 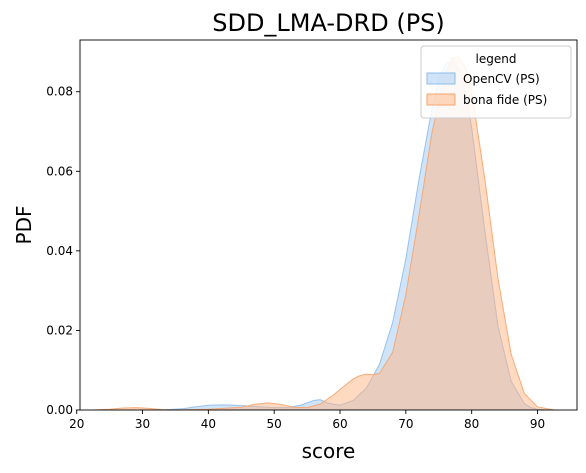 What do you see at coordinates (505, 100) in the screenshot?
I see `legend-label-1: bona fide (PS)` at bounding box center [505, 100].